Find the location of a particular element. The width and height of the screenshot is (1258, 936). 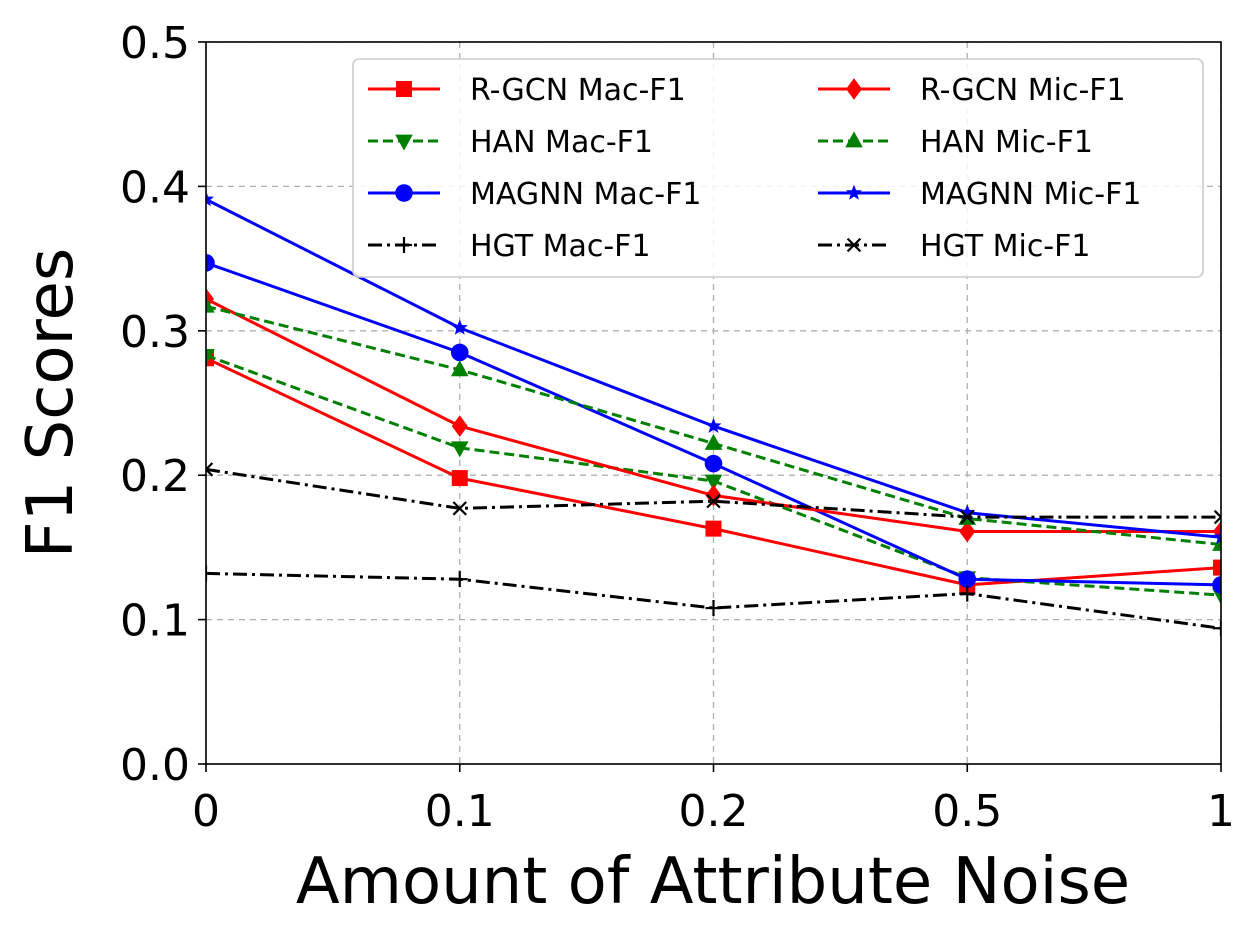

x-tick-label: 1 is located at coordinates (1221, 811).